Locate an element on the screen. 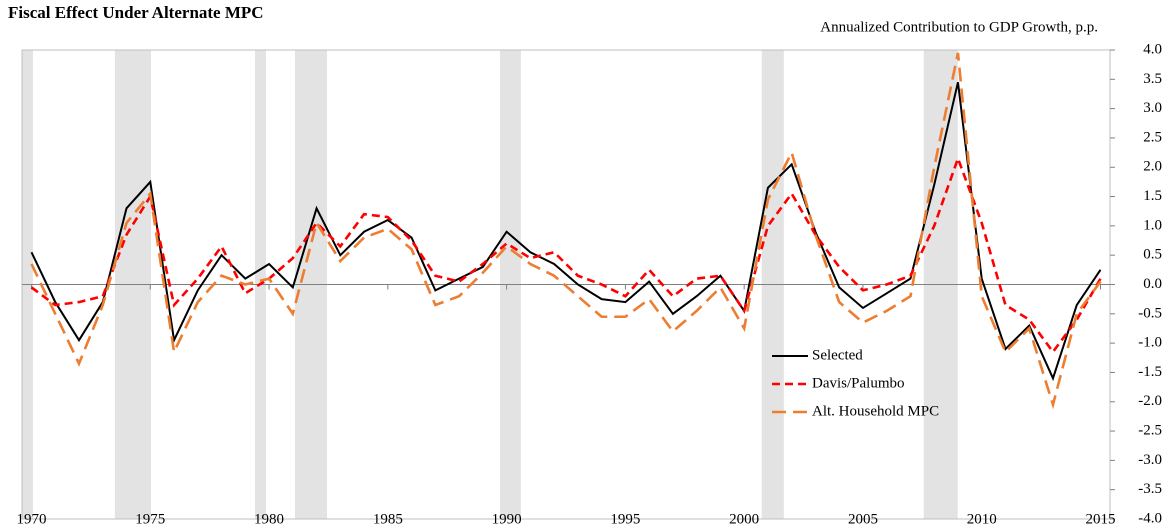 The image size is (1172, 527). y-tick-label: 0.0 is located at coordinates (1152, 284).